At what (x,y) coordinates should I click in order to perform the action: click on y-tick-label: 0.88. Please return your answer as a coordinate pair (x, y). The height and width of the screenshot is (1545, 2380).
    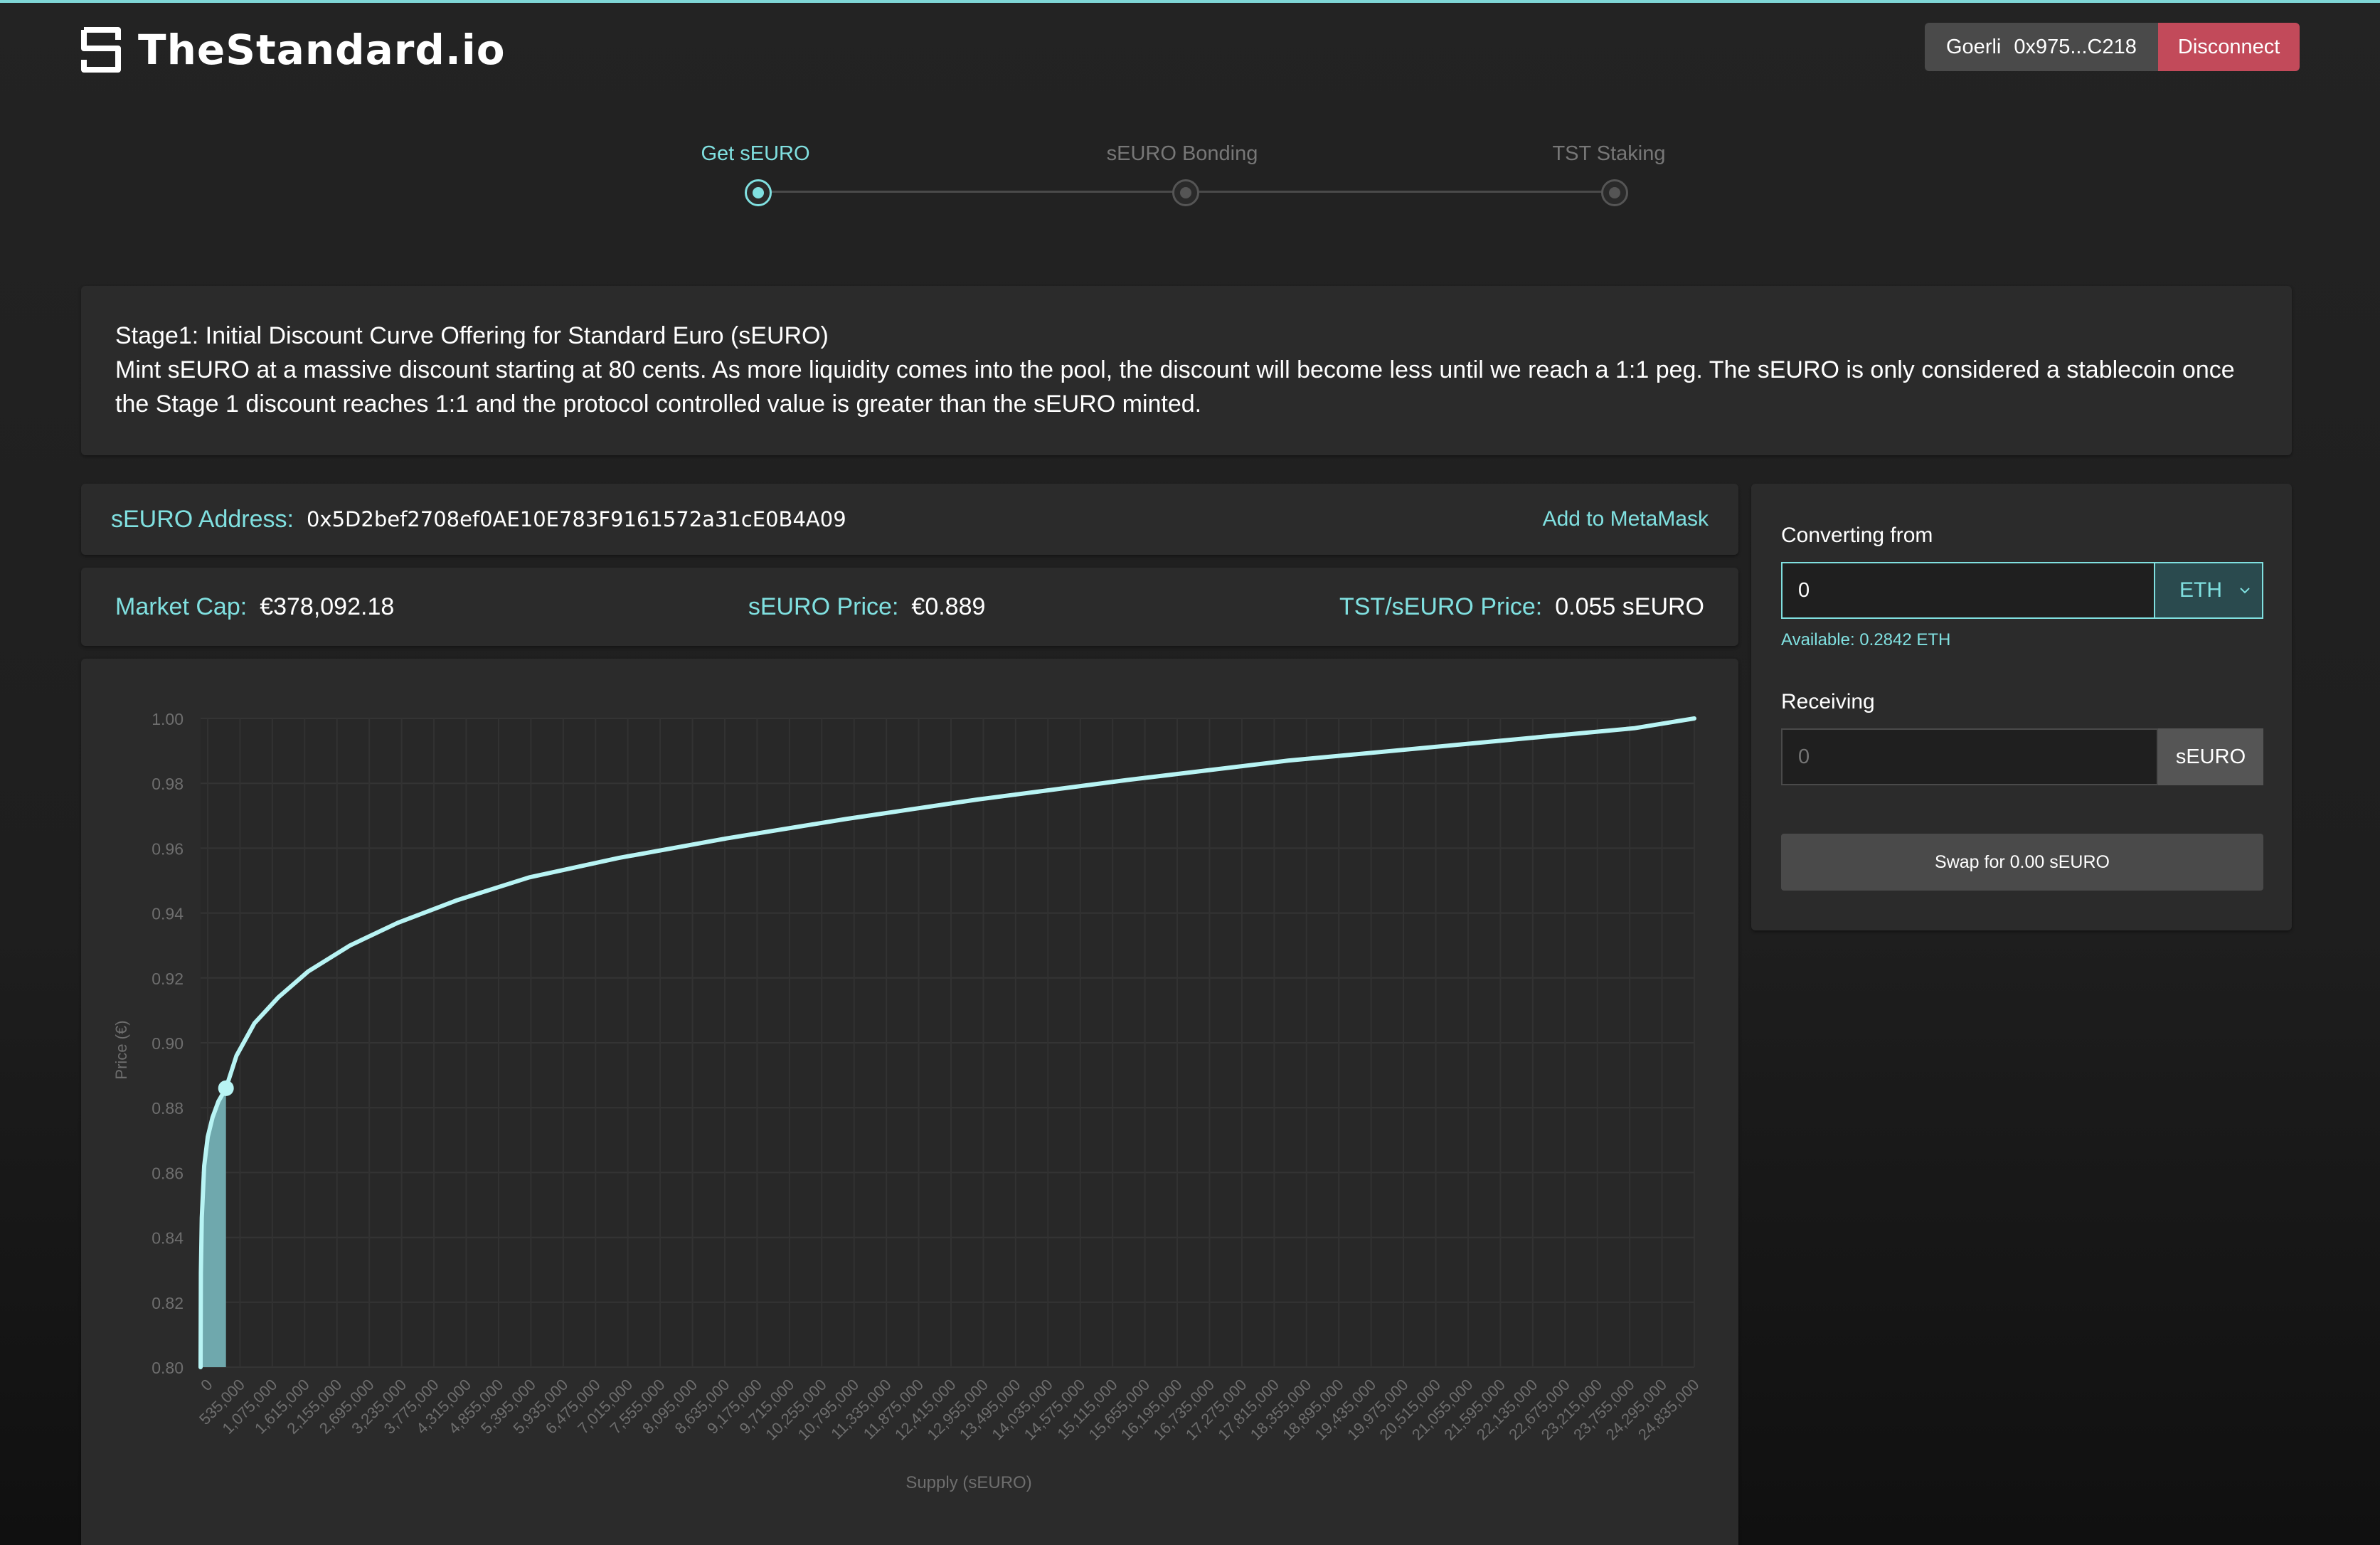
    Looking at the image, I should click on (168, 1108).